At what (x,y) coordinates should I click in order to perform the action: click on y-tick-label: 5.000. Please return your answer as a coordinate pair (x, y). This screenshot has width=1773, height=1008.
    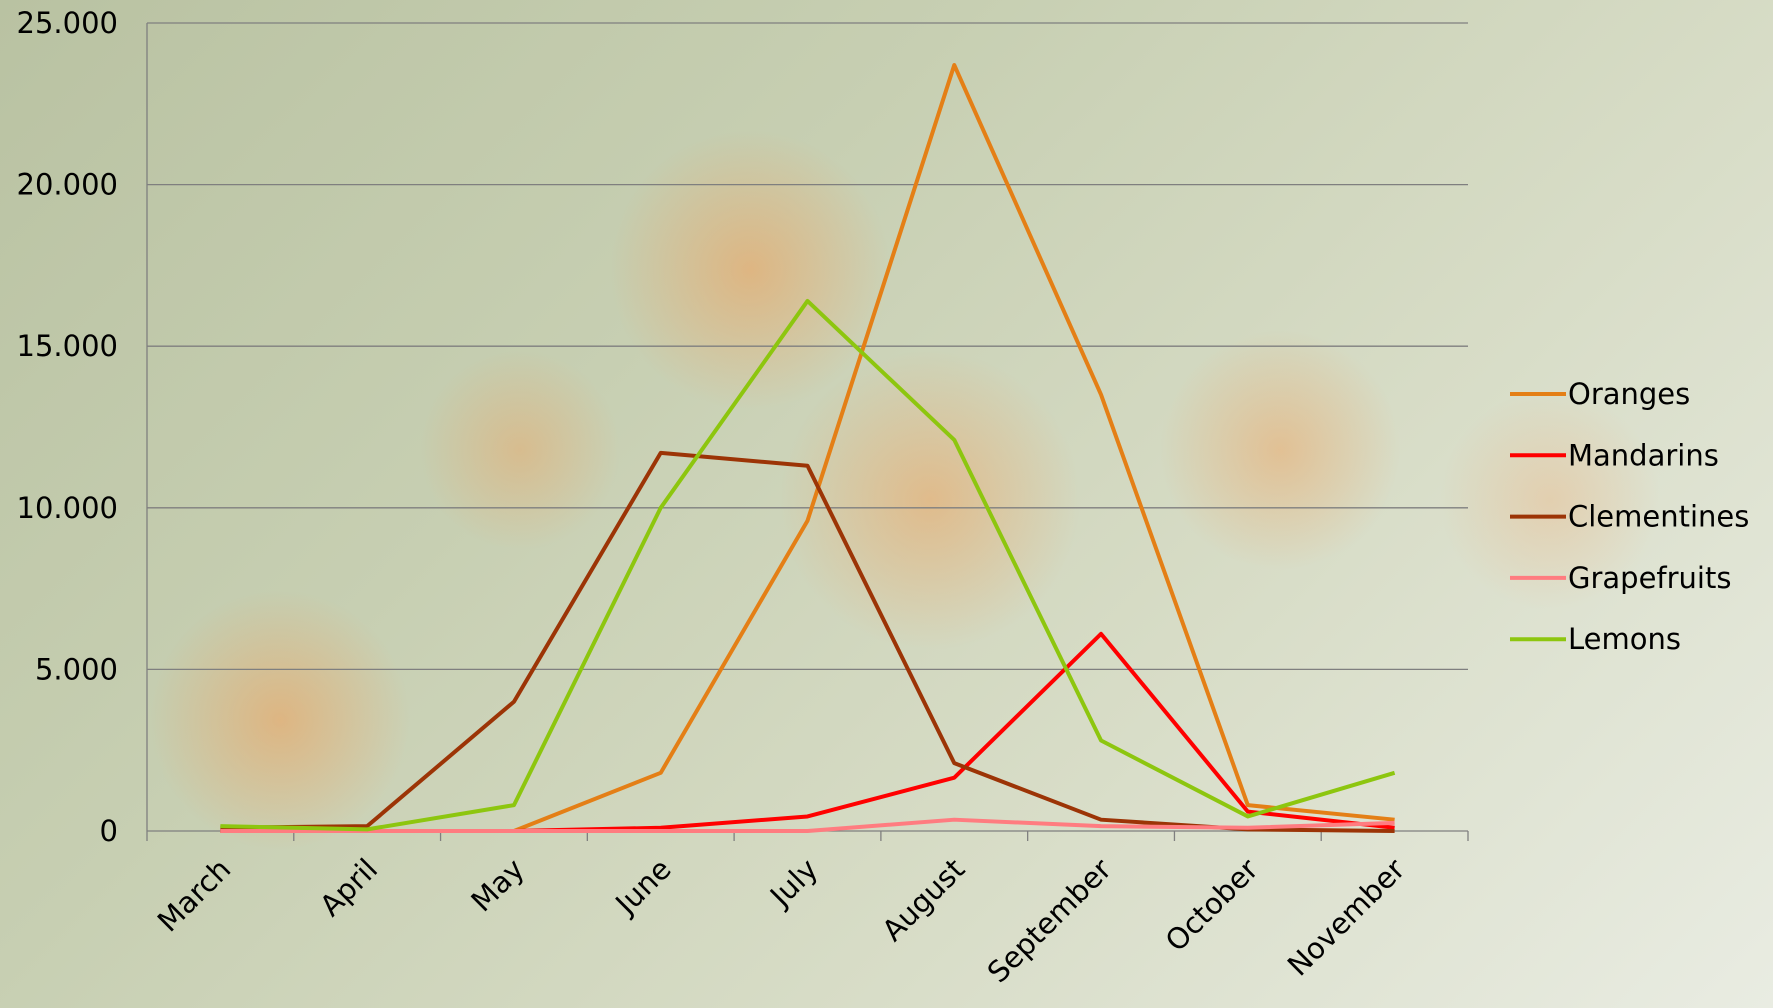
    Looking at the image, I should click on (76, 669).